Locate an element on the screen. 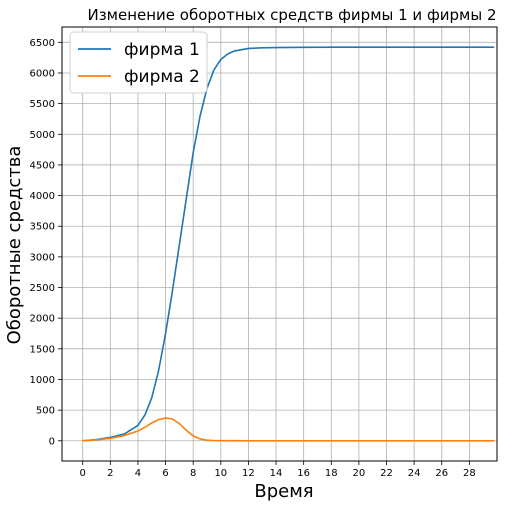 Image resolution: width=515 pixels, height=507 pixels. x-tick-label: 16 is located at coordinates (303, 473).